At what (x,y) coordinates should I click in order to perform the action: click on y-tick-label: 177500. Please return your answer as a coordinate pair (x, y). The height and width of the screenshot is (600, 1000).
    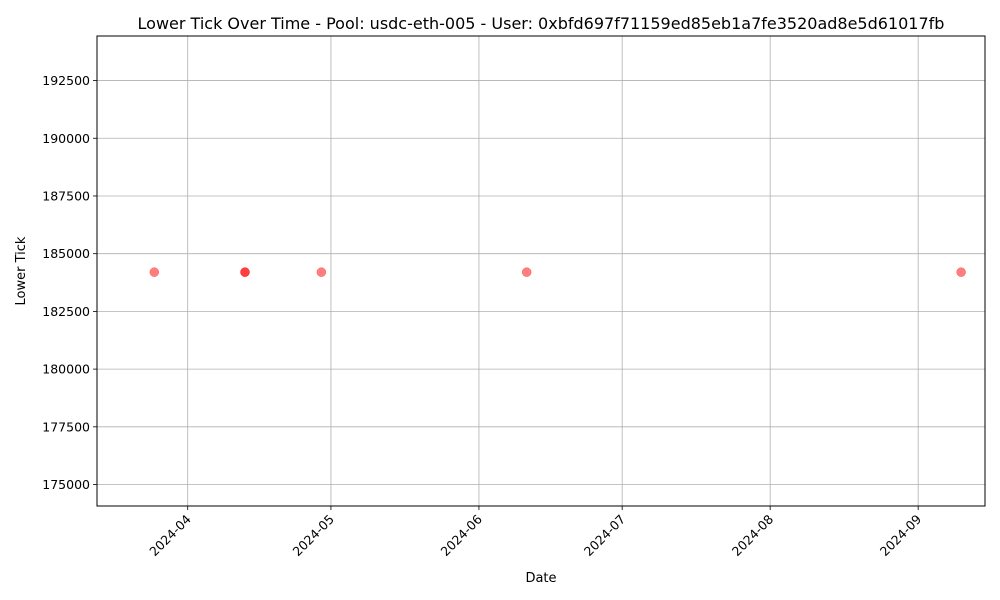
    Looking at the image, I should click on (66, 426).